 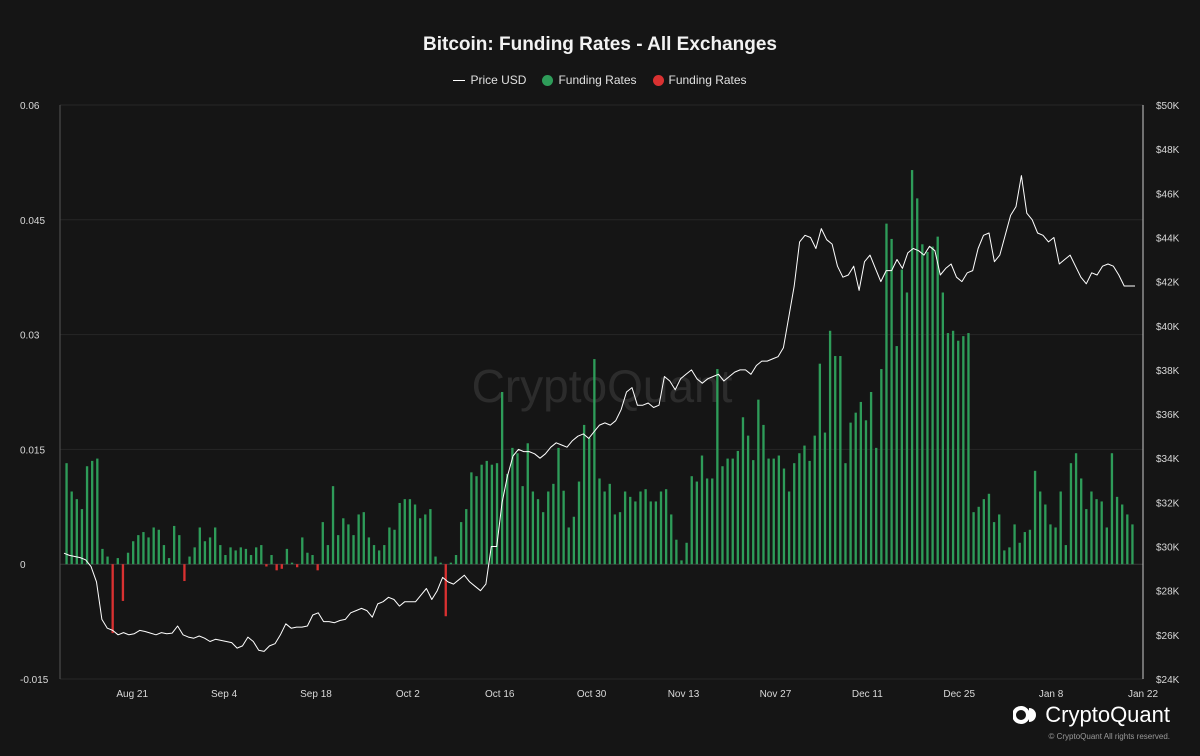 I want to click on legend-item-price: Price USD, so click(x=489, y=80).